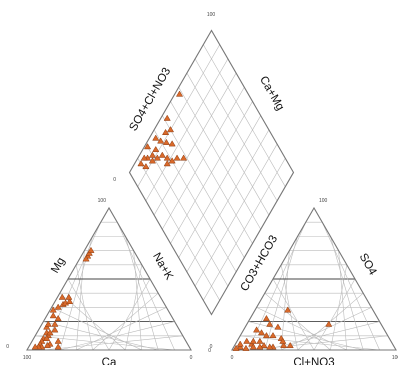  What do you see at coordinates (209, 351) in the screenshot?
I see `tick-label-anion-left: 0` at bounding box center [209, 351].